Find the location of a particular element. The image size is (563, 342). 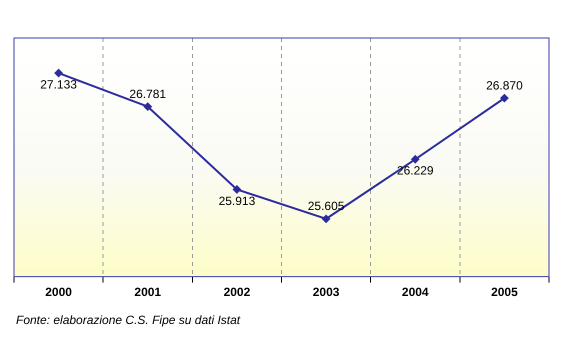

x-tick-label: 2000 is located at coordinates (58, 292).